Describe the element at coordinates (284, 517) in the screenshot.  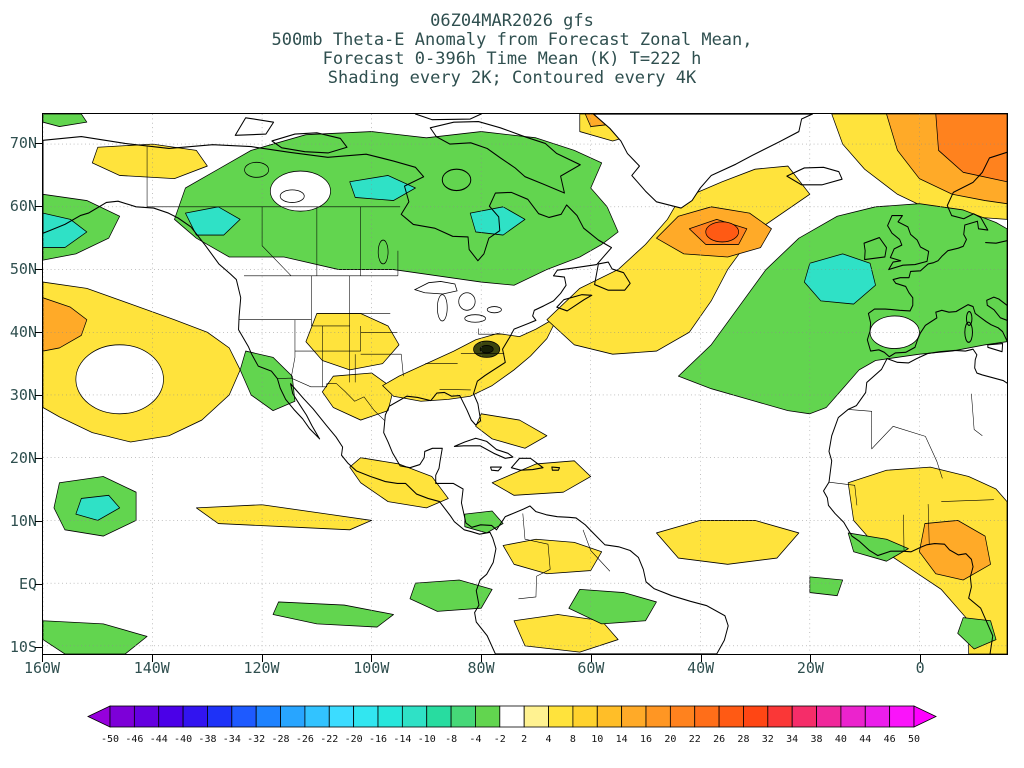
I see `region-itcz-positive` at that location.